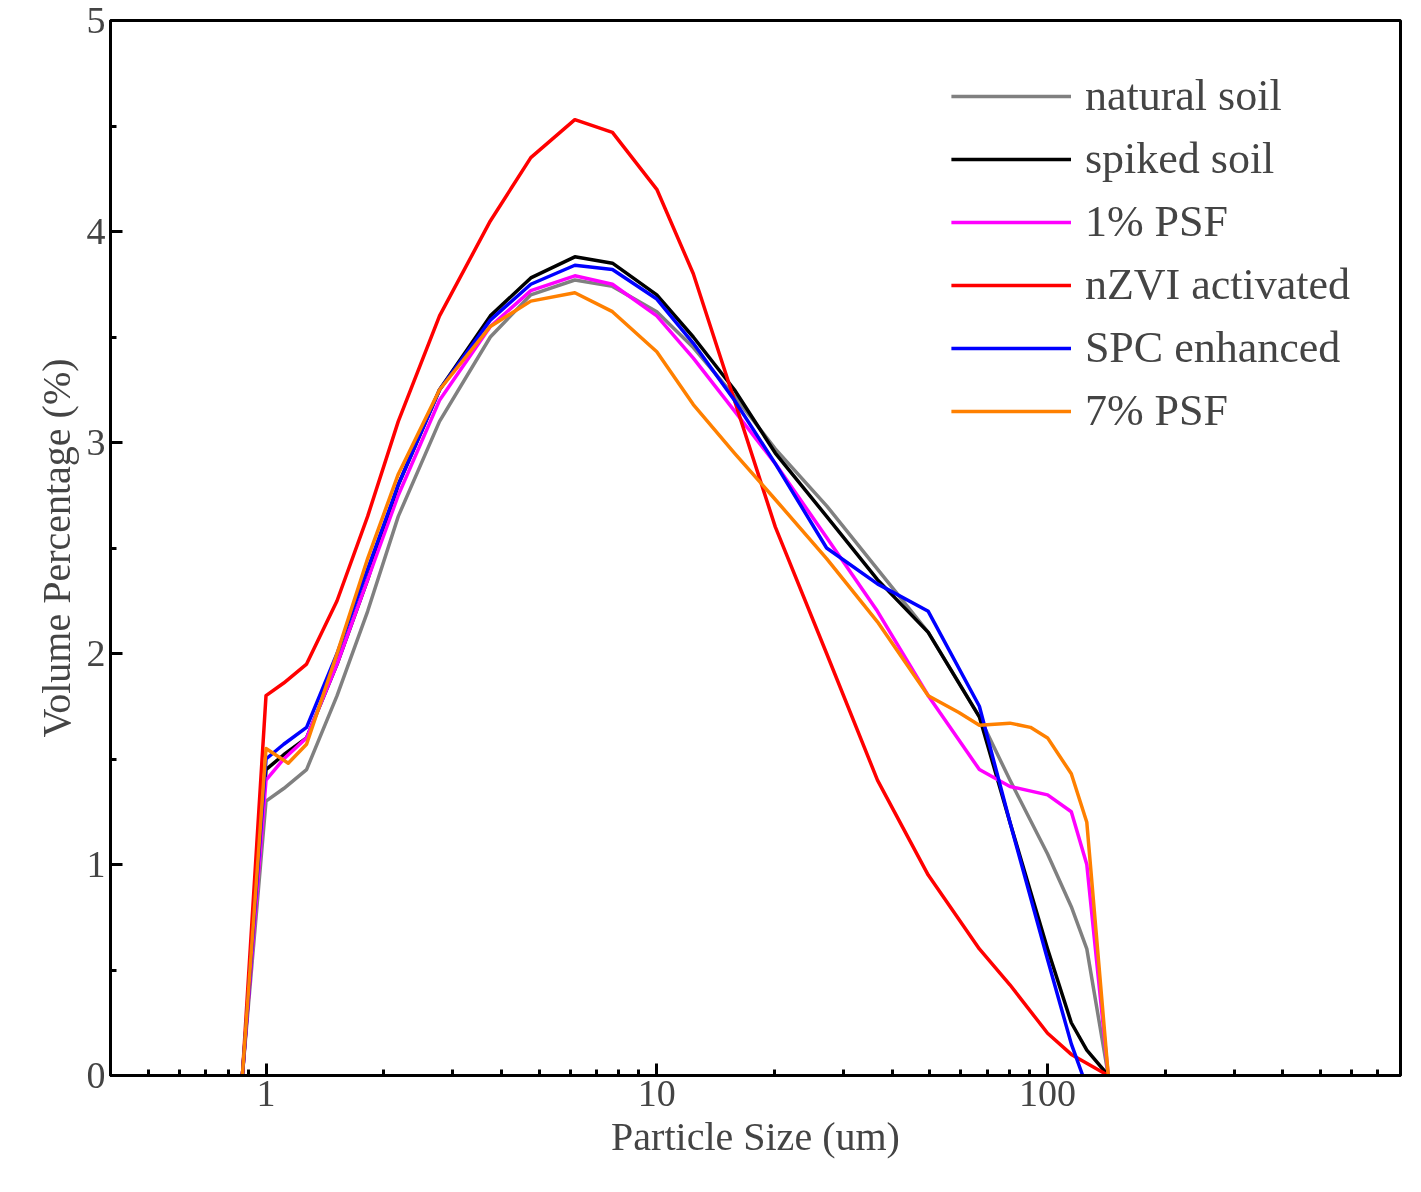 This screenshot has height=1192, width=1421. I want to click on y-tick-label: 0, so click(96, 1075).